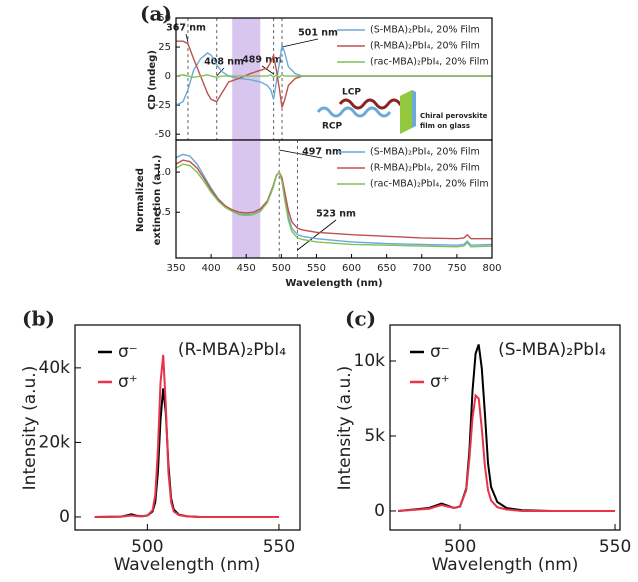 The height and width of the screenshot is (582, 638). I want to click on annotation: 367 nm, so click(186, 28).